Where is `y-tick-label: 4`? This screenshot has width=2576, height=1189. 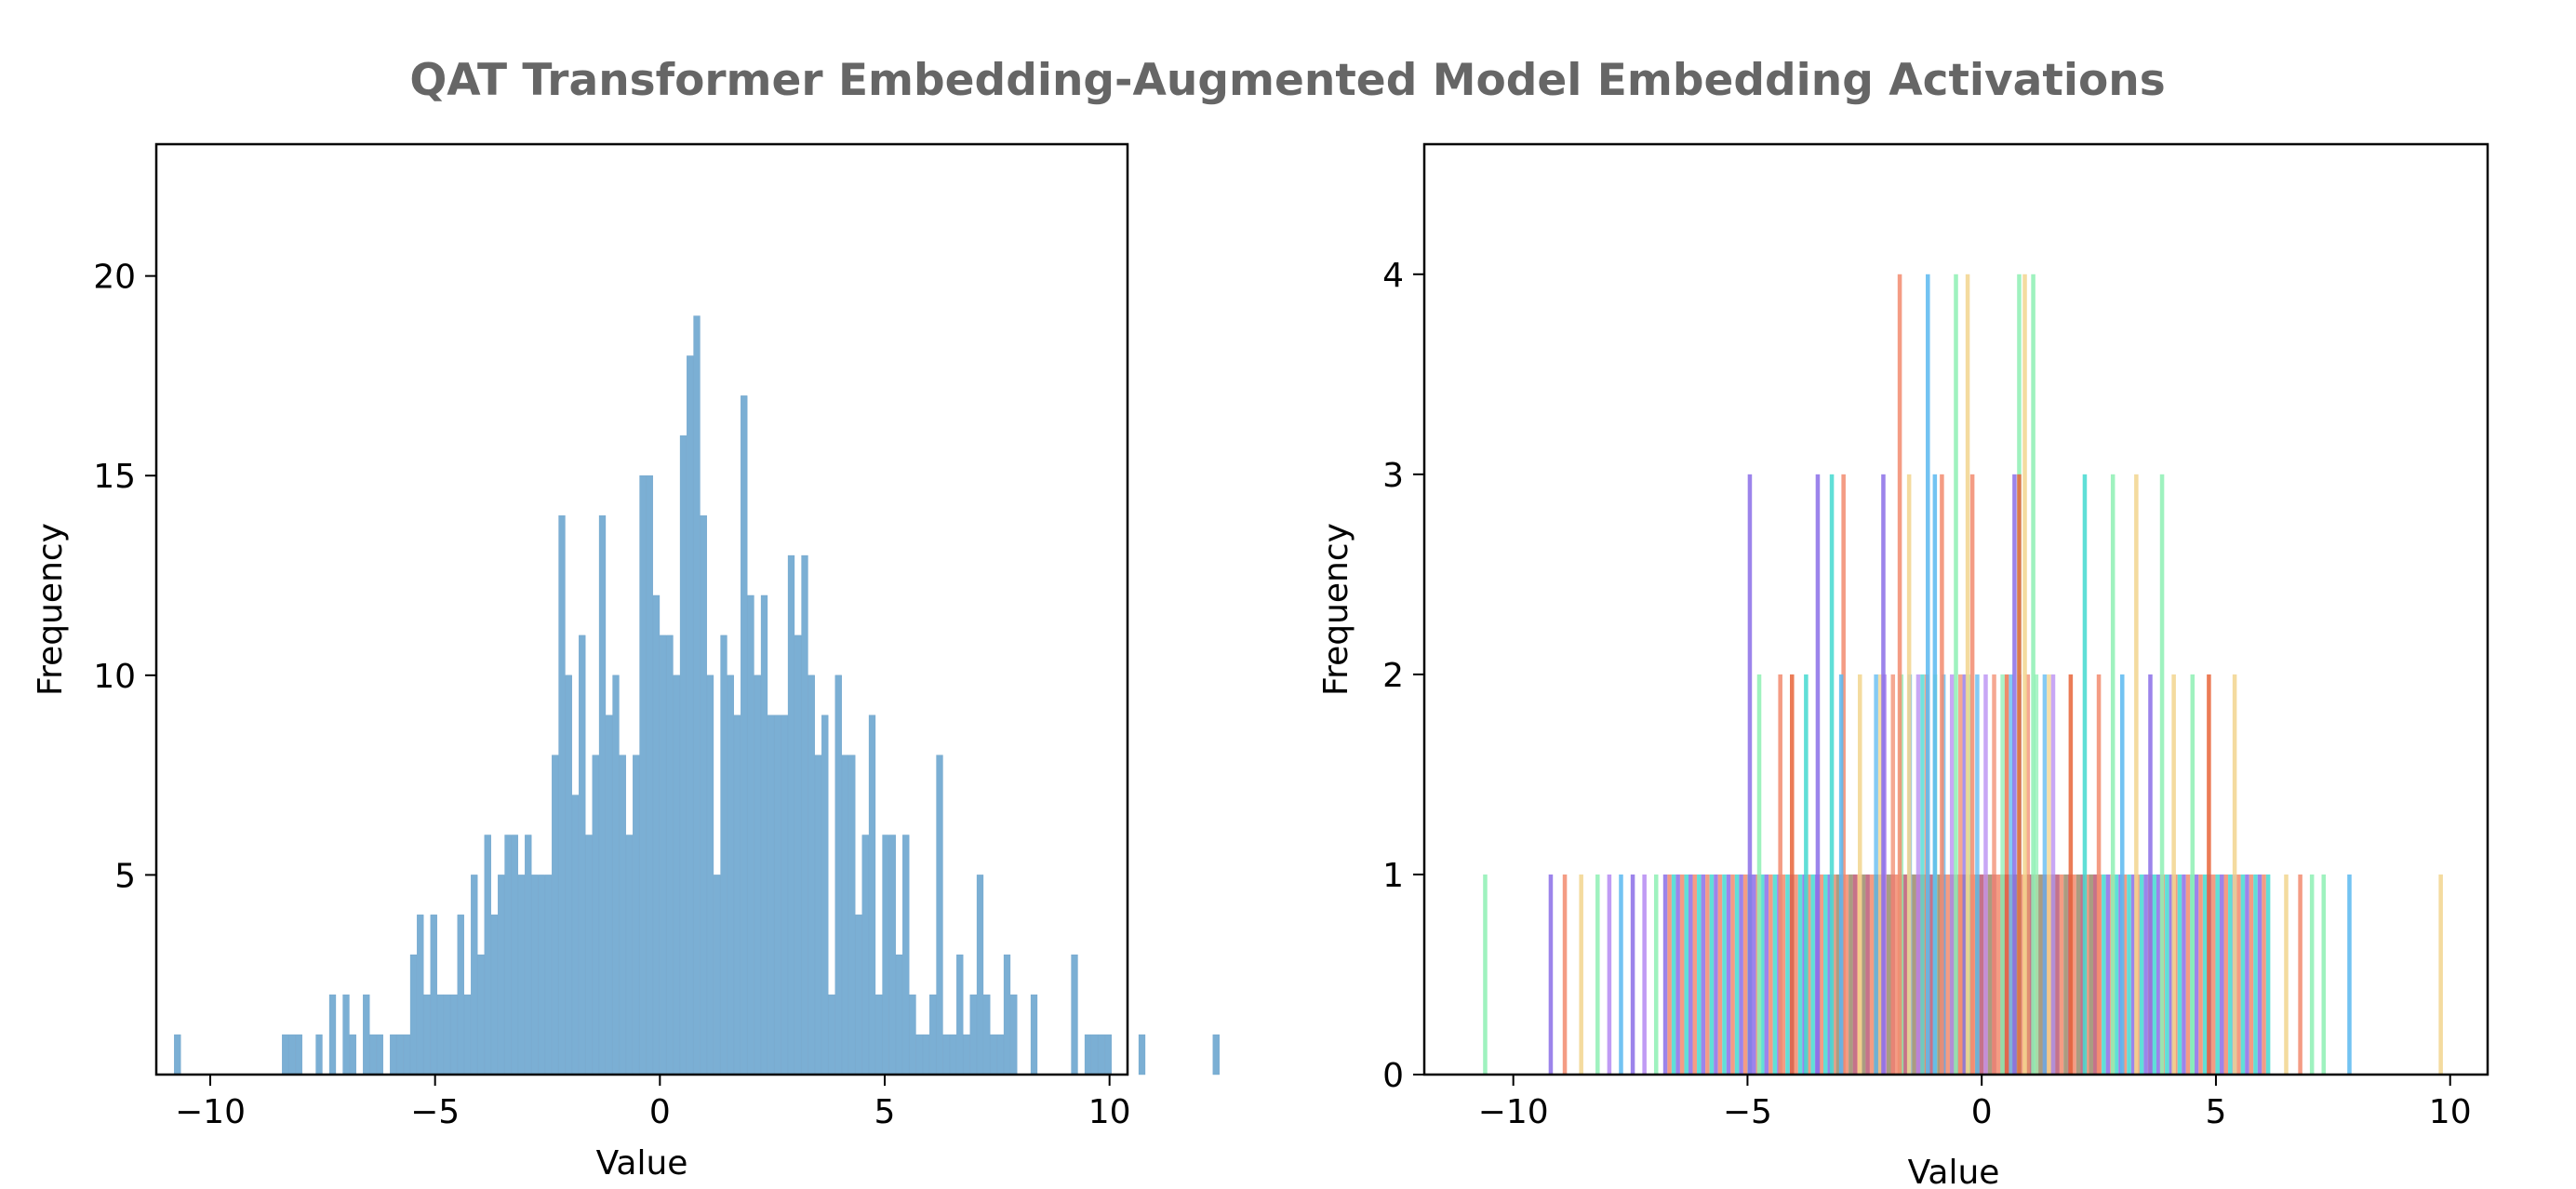 y-tick-label: 4 is located at coordinates (1393, 276).